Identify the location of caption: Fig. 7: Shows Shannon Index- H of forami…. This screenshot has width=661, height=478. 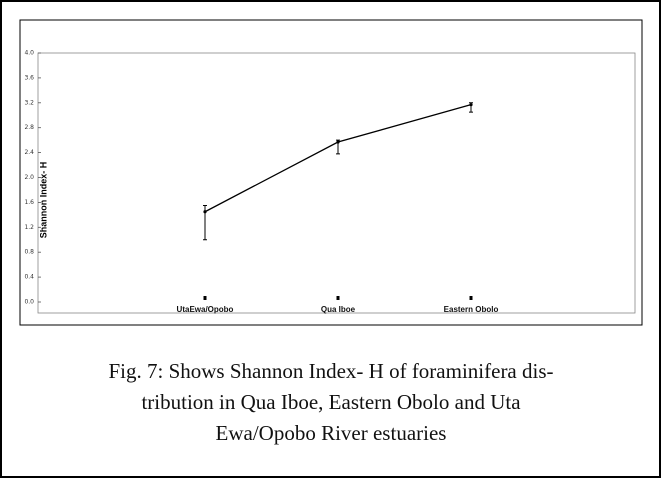
(330, 402).